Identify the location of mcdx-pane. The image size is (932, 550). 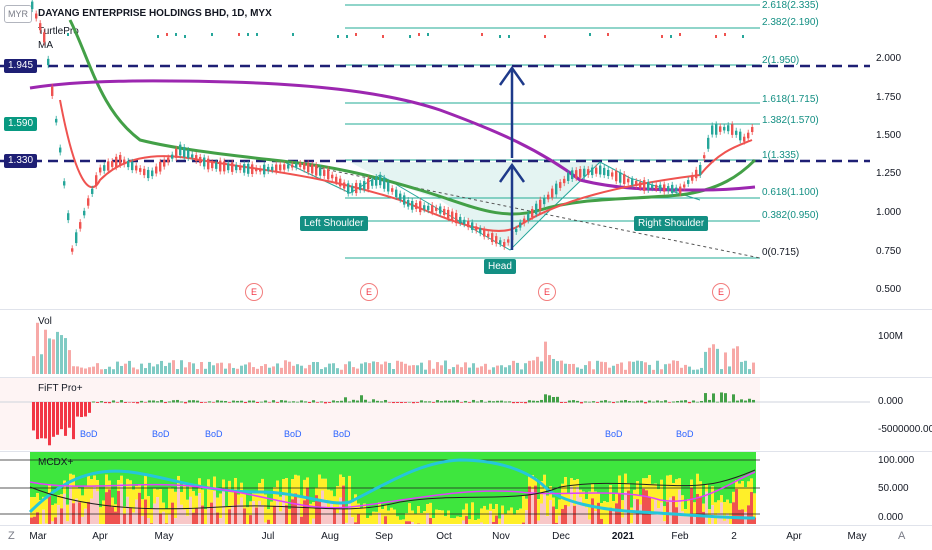
(435, 488).